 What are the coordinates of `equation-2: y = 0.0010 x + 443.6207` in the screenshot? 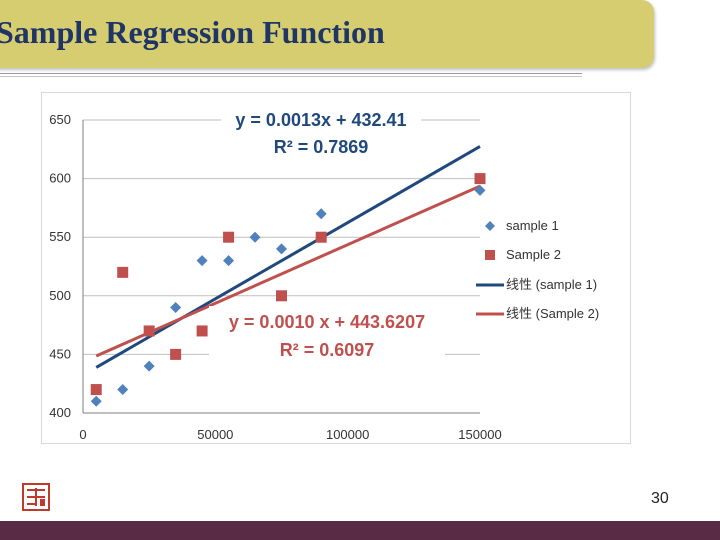 It's located at (327, 322).